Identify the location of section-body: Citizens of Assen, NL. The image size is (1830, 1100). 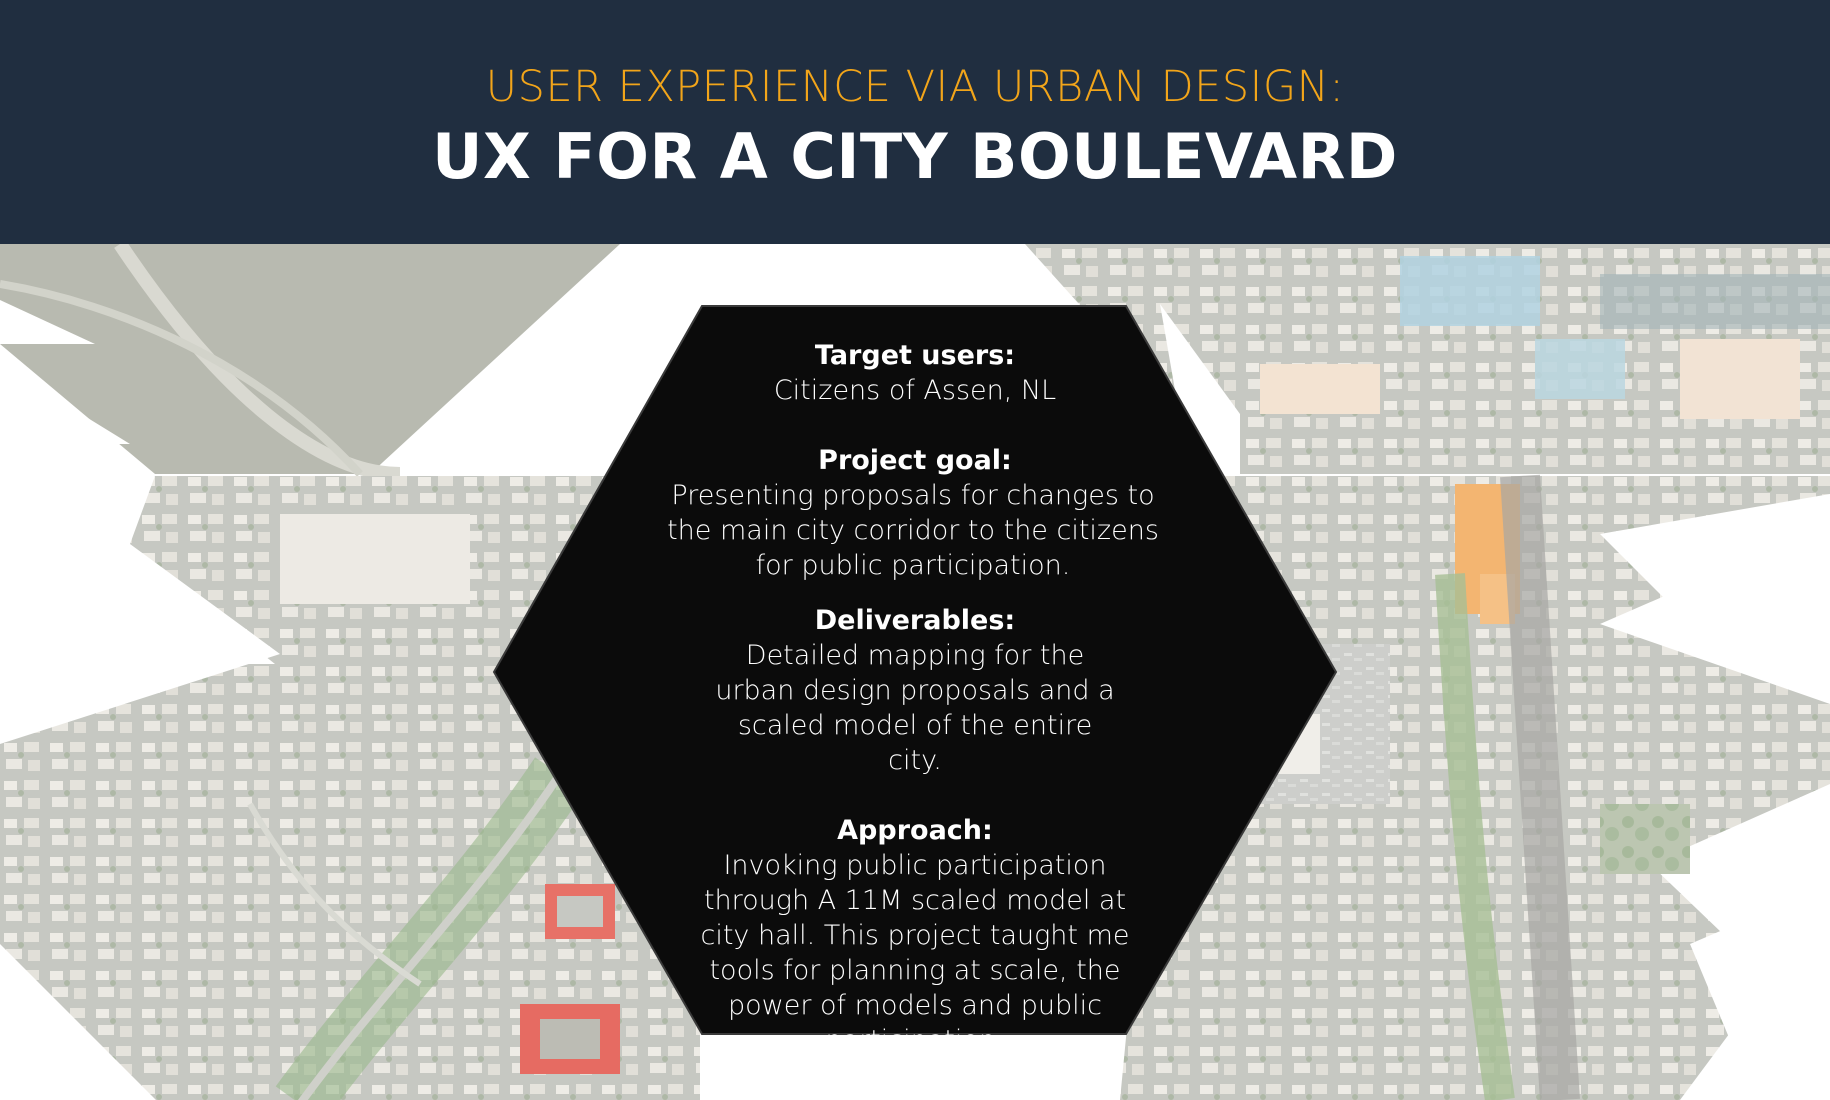
(915, 390).